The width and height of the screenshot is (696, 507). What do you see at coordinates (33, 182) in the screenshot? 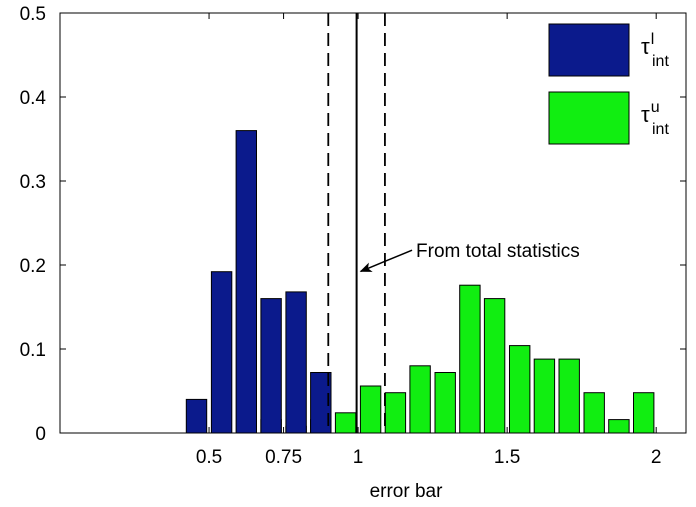
I see `y-tick-label: 0.3` at bounding box center [33, 182].